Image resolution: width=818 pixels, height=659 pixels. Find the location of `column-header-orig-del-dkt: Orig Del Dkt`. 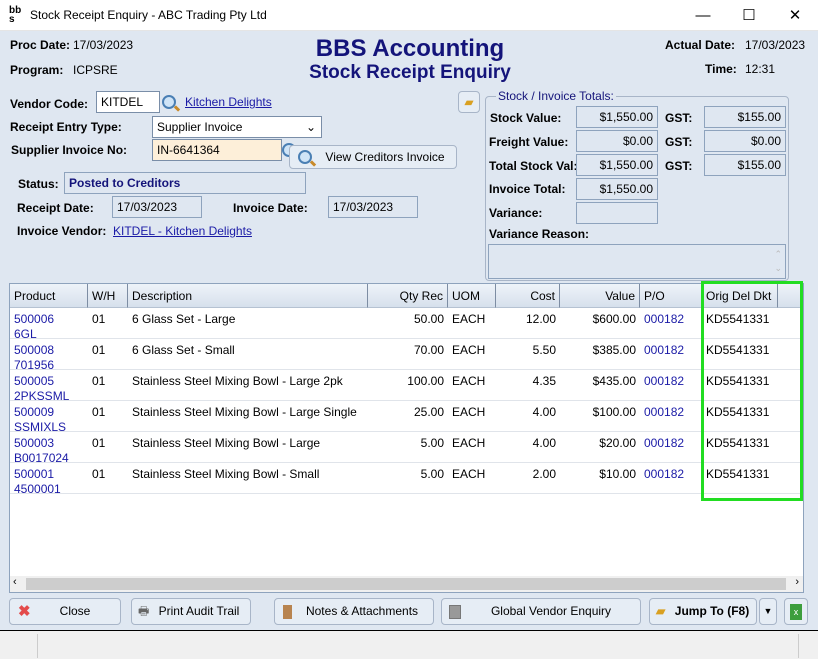

column-header-orig-del-dkt: Orig Del Dkt is located at coordinates (740, 296).